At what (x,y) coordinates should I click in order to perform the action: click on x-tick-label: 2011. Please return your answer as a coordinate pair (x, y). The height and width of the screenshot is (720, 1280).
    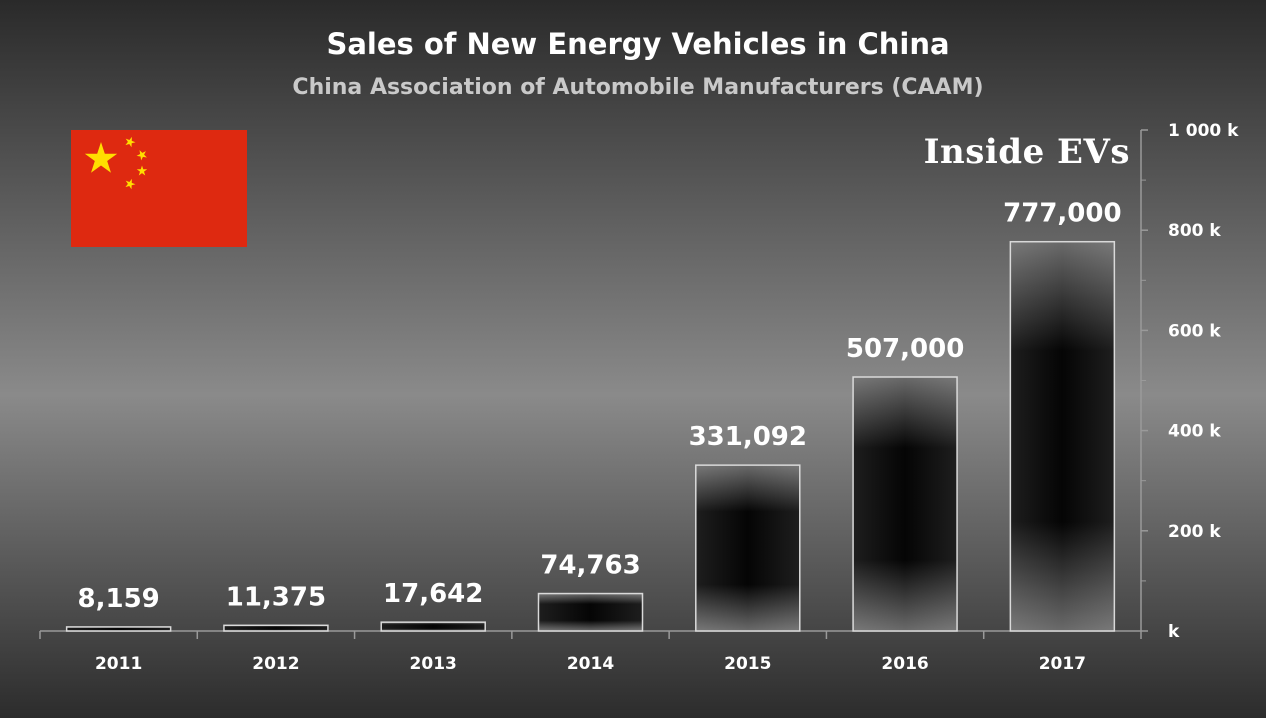
    Looking at the image, I should click on (118, 664).